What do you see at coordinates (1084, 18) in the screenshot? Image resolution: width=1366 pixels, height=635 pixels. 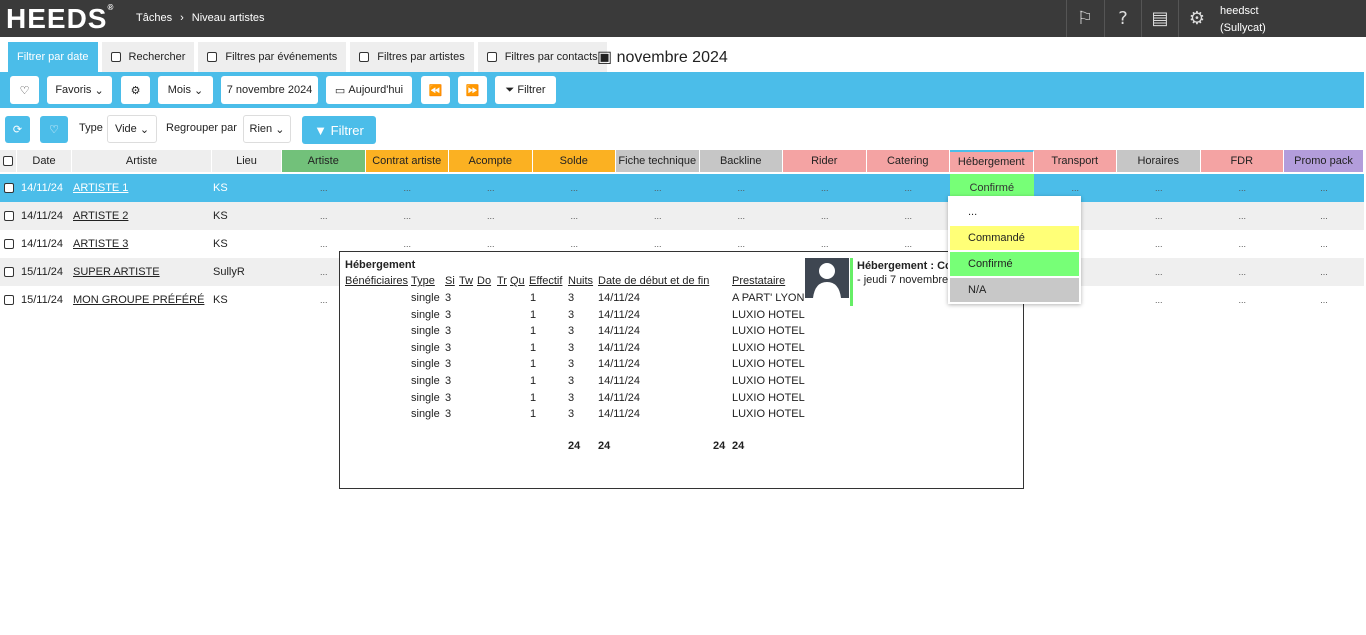 I see `flag-icon: ⚐` at bounding box center [1084, 18].